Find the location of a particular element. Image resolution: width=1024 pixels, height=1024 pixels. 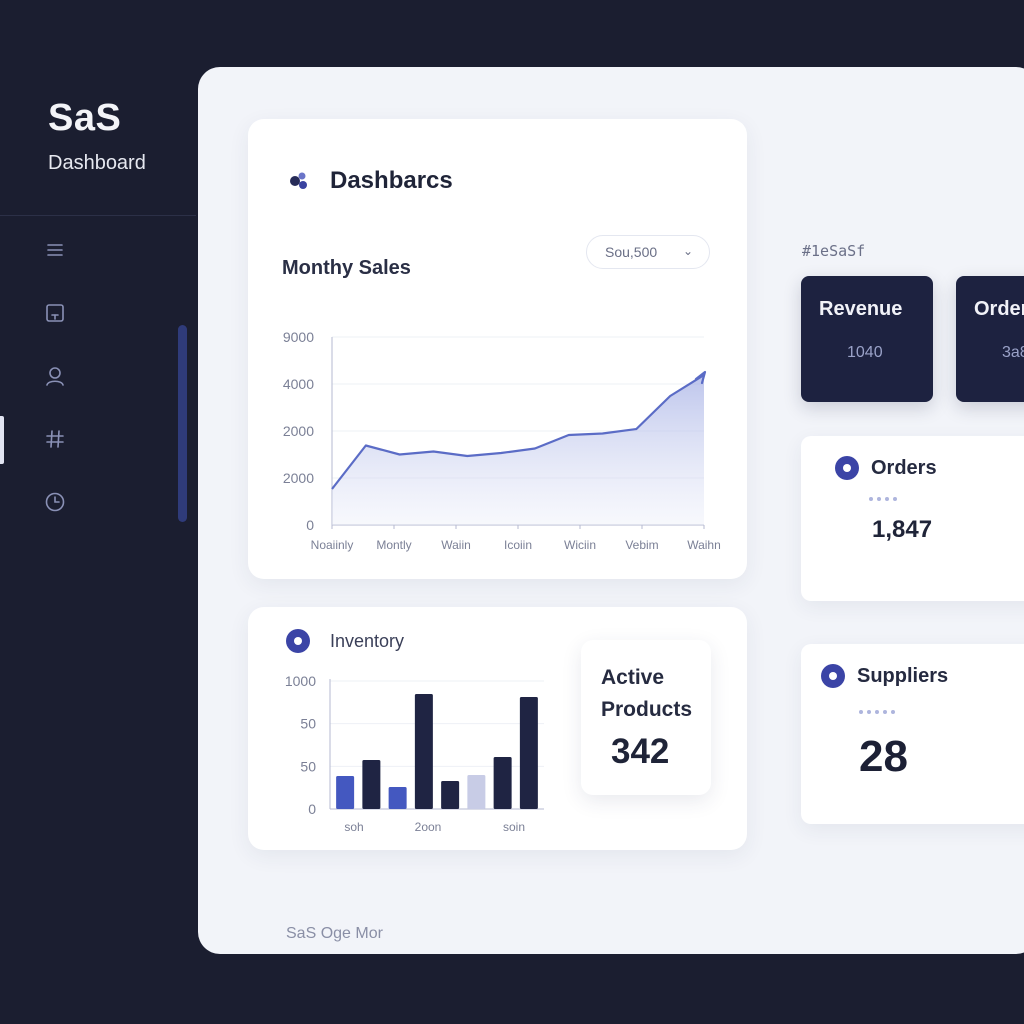

inventory-x-tick: soin is located at coordinates (514, 827).